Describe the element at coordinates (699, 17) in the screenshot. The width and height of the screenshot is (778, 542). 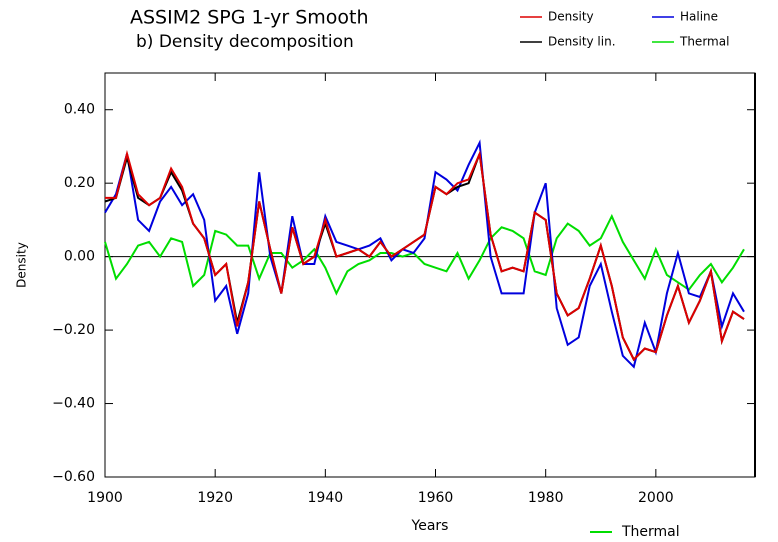
I see `legend-label: Haline` at that location.